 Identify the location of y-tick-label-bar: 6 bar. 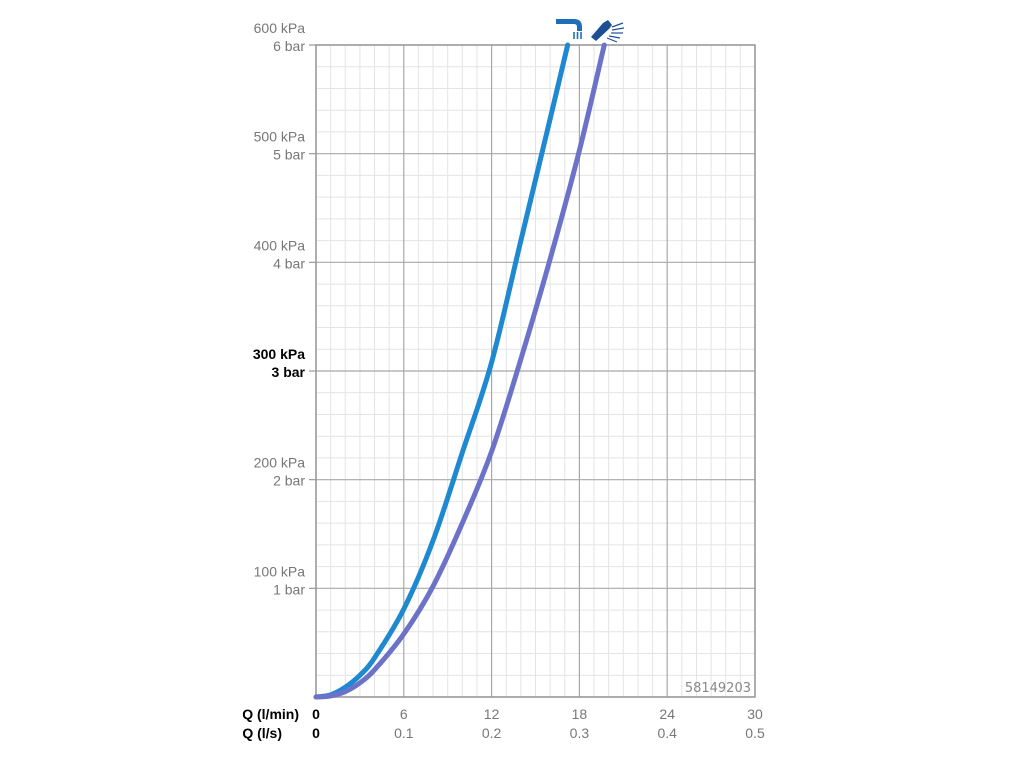
(289, 46).